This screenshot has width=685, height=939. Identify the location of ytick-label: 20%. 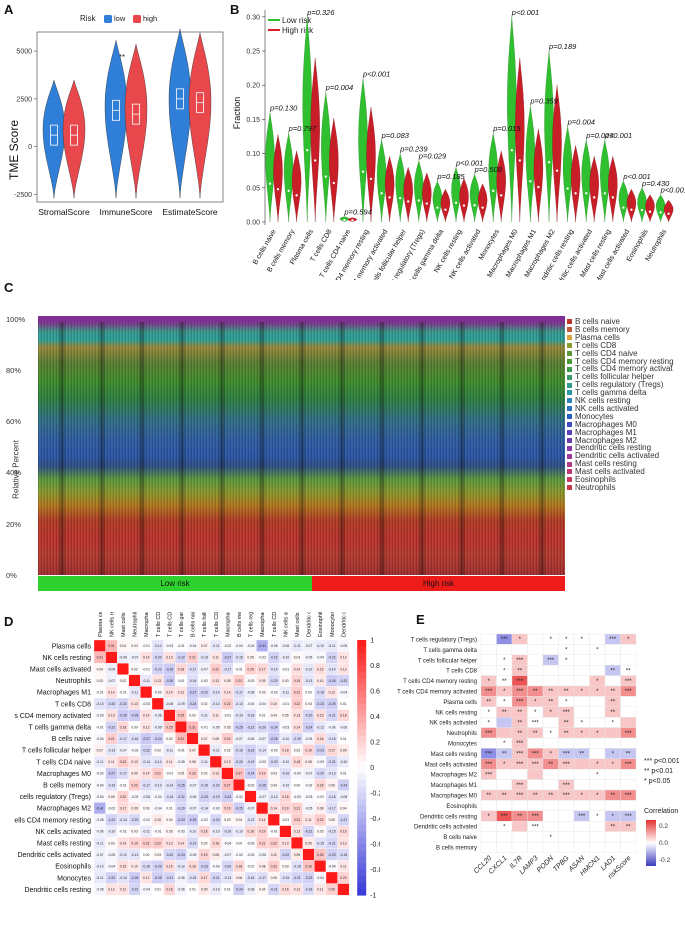
(14, 524).